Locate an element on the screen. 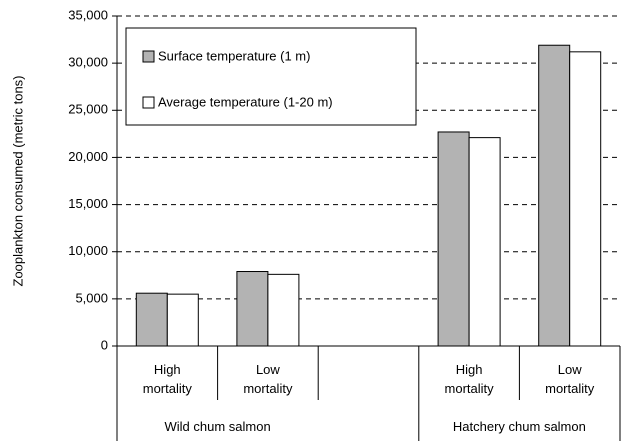 Image resolution: width=629 pixels, height=441 pixels. group-label: Hatchery chum salmon is located at coordinates (519, 426).